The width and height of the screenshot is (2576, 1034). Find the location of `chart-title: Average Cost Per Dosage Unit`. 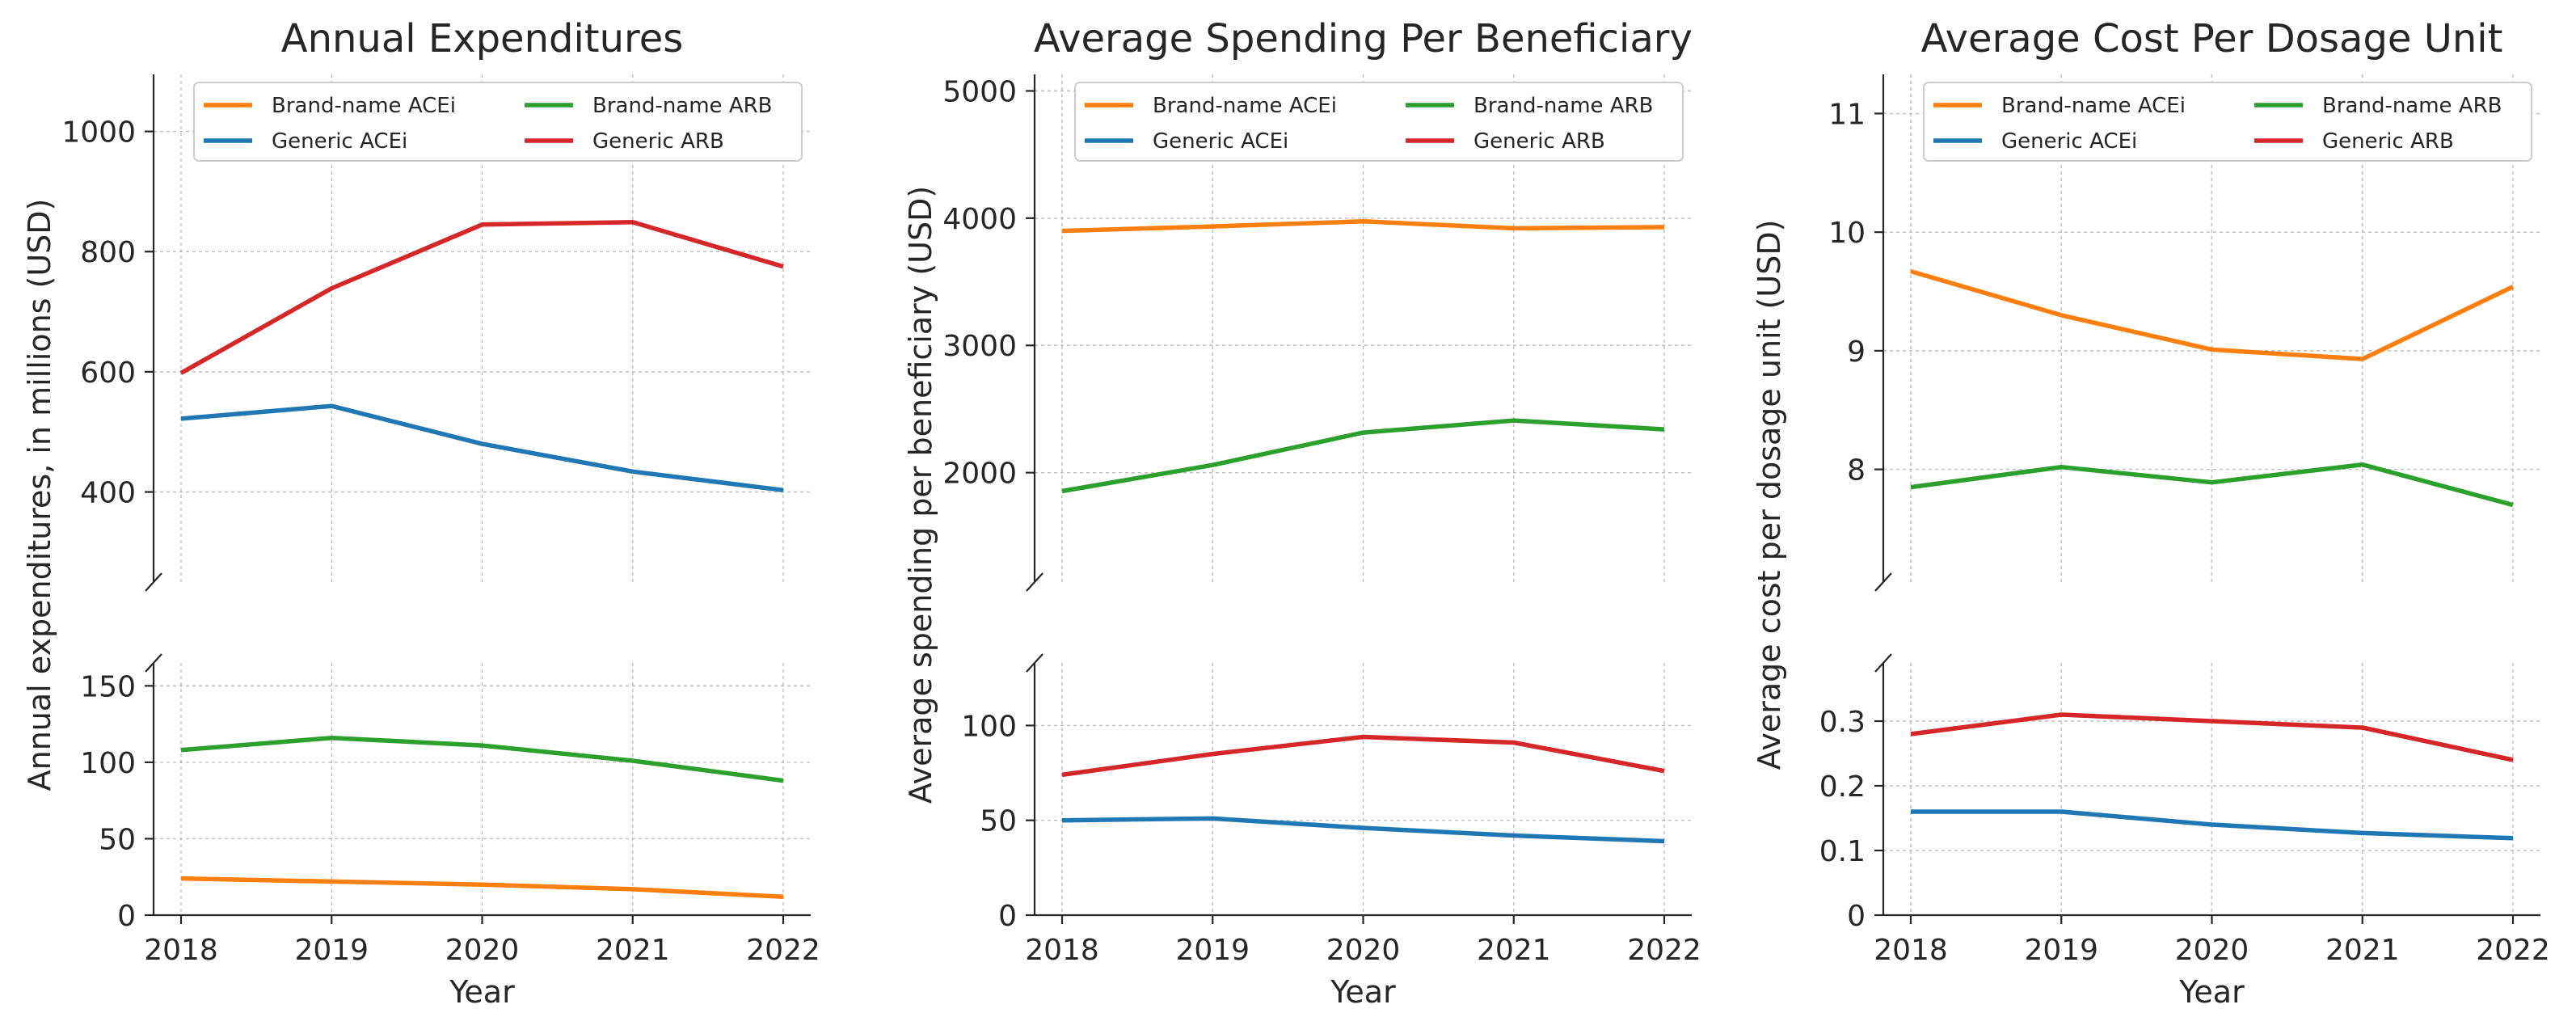

chart-title: Average Cost Per Dosage Unit is located at coordinates (2212, 38).